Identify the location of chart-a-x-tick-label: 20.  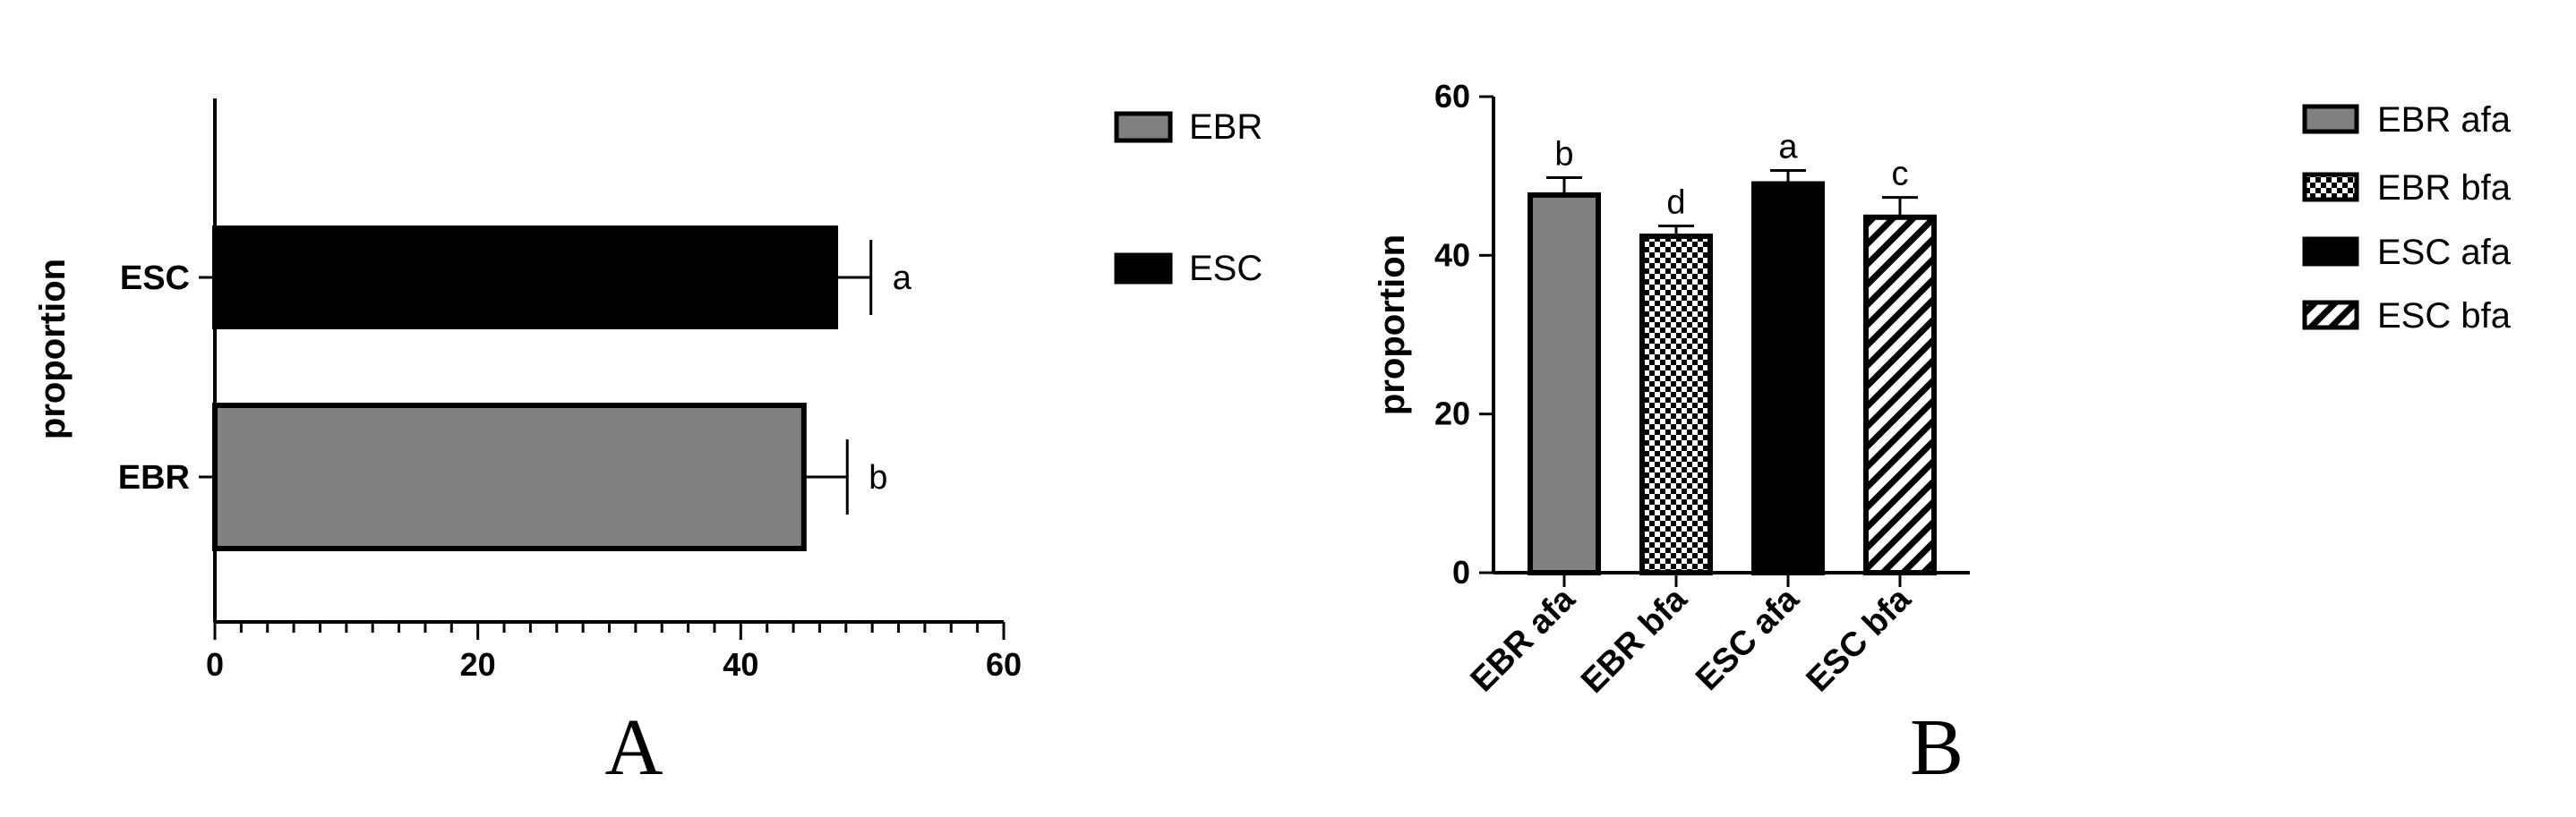
(478, 664).